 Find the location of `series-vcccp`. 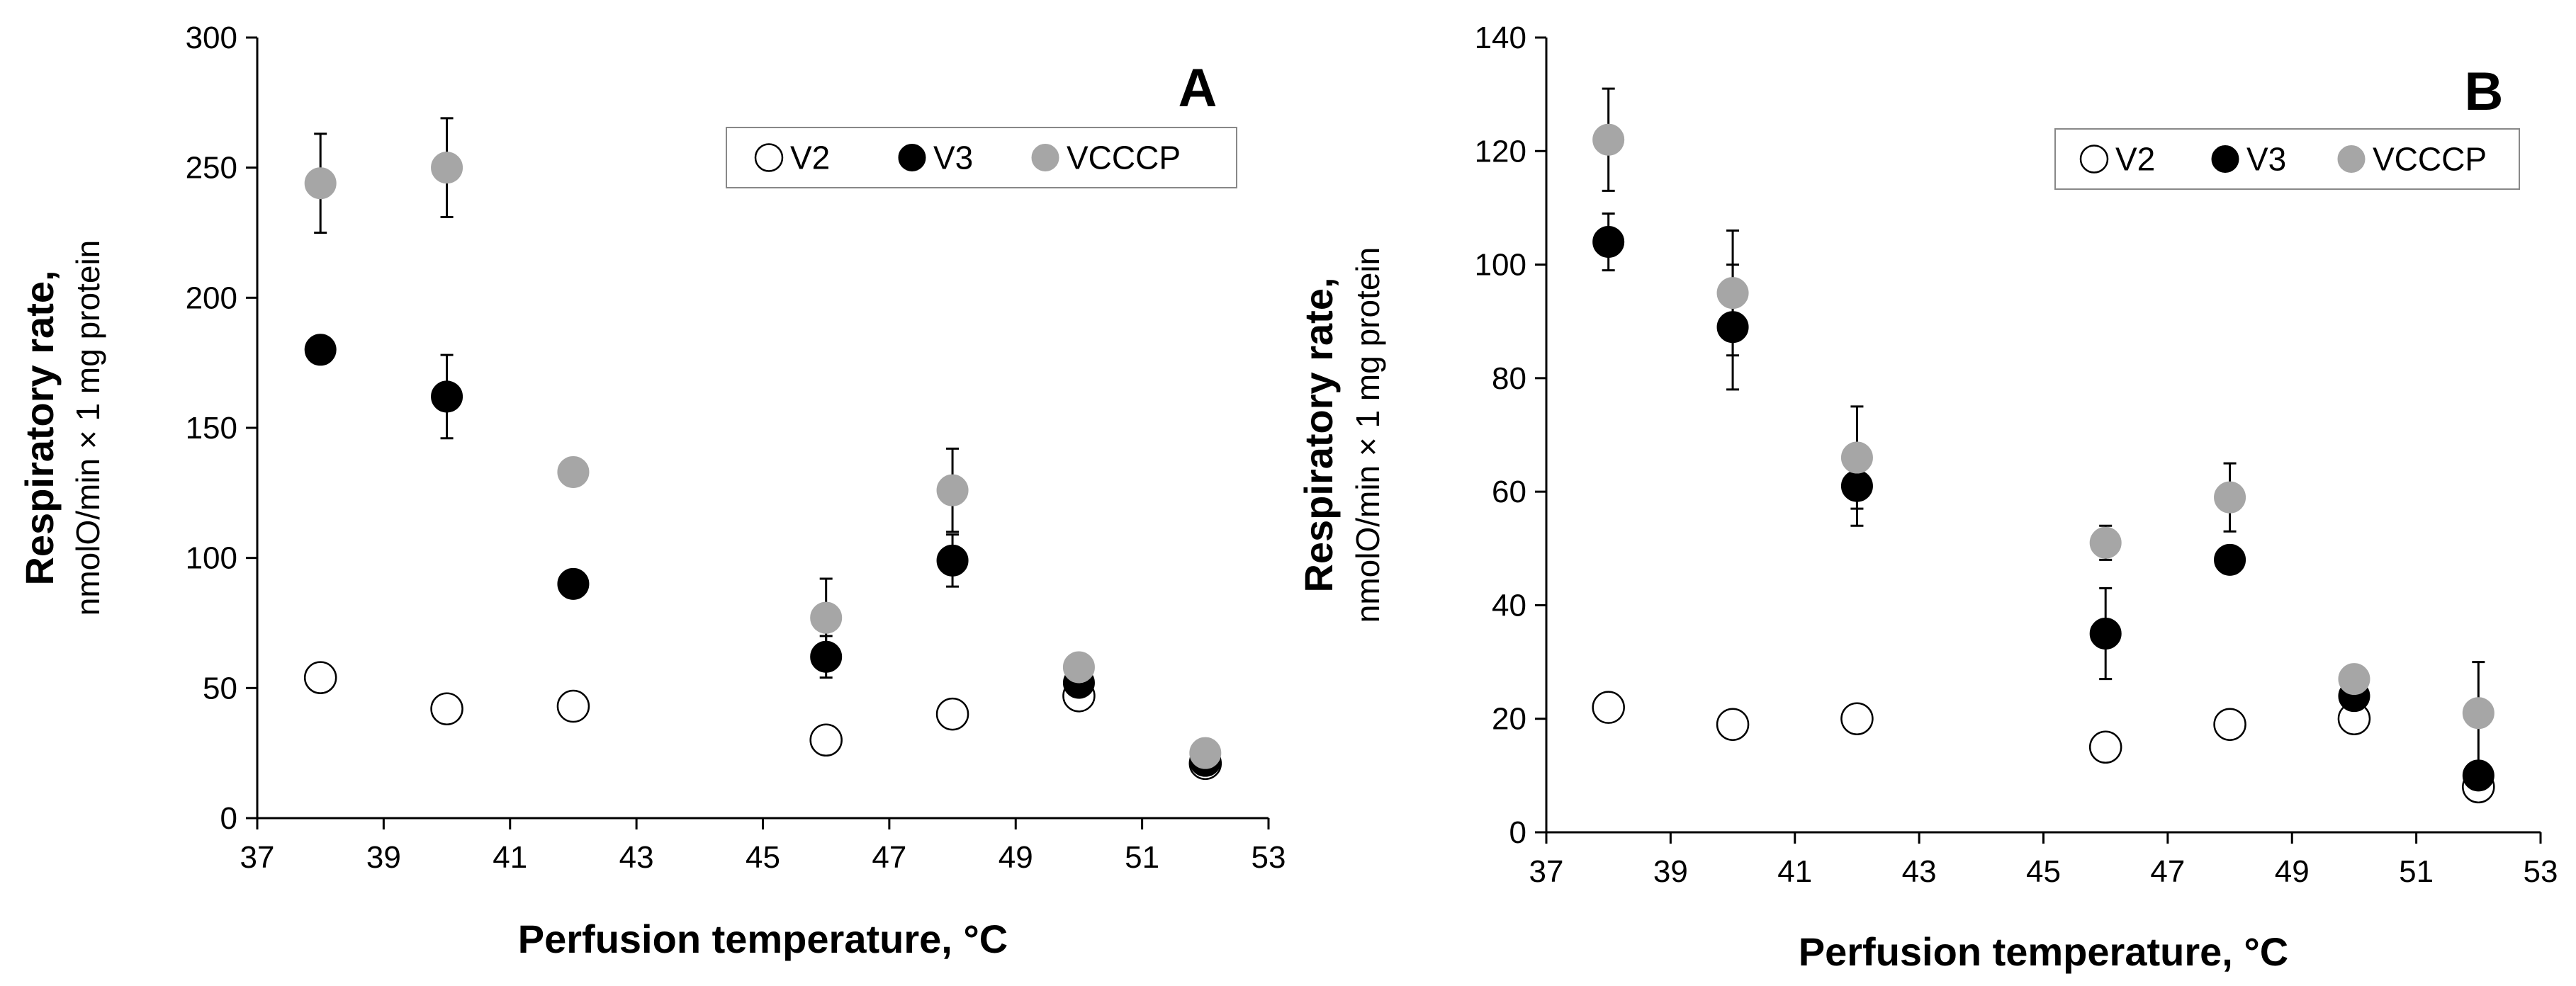

series-vcccp is located at coordinates (637, 388).